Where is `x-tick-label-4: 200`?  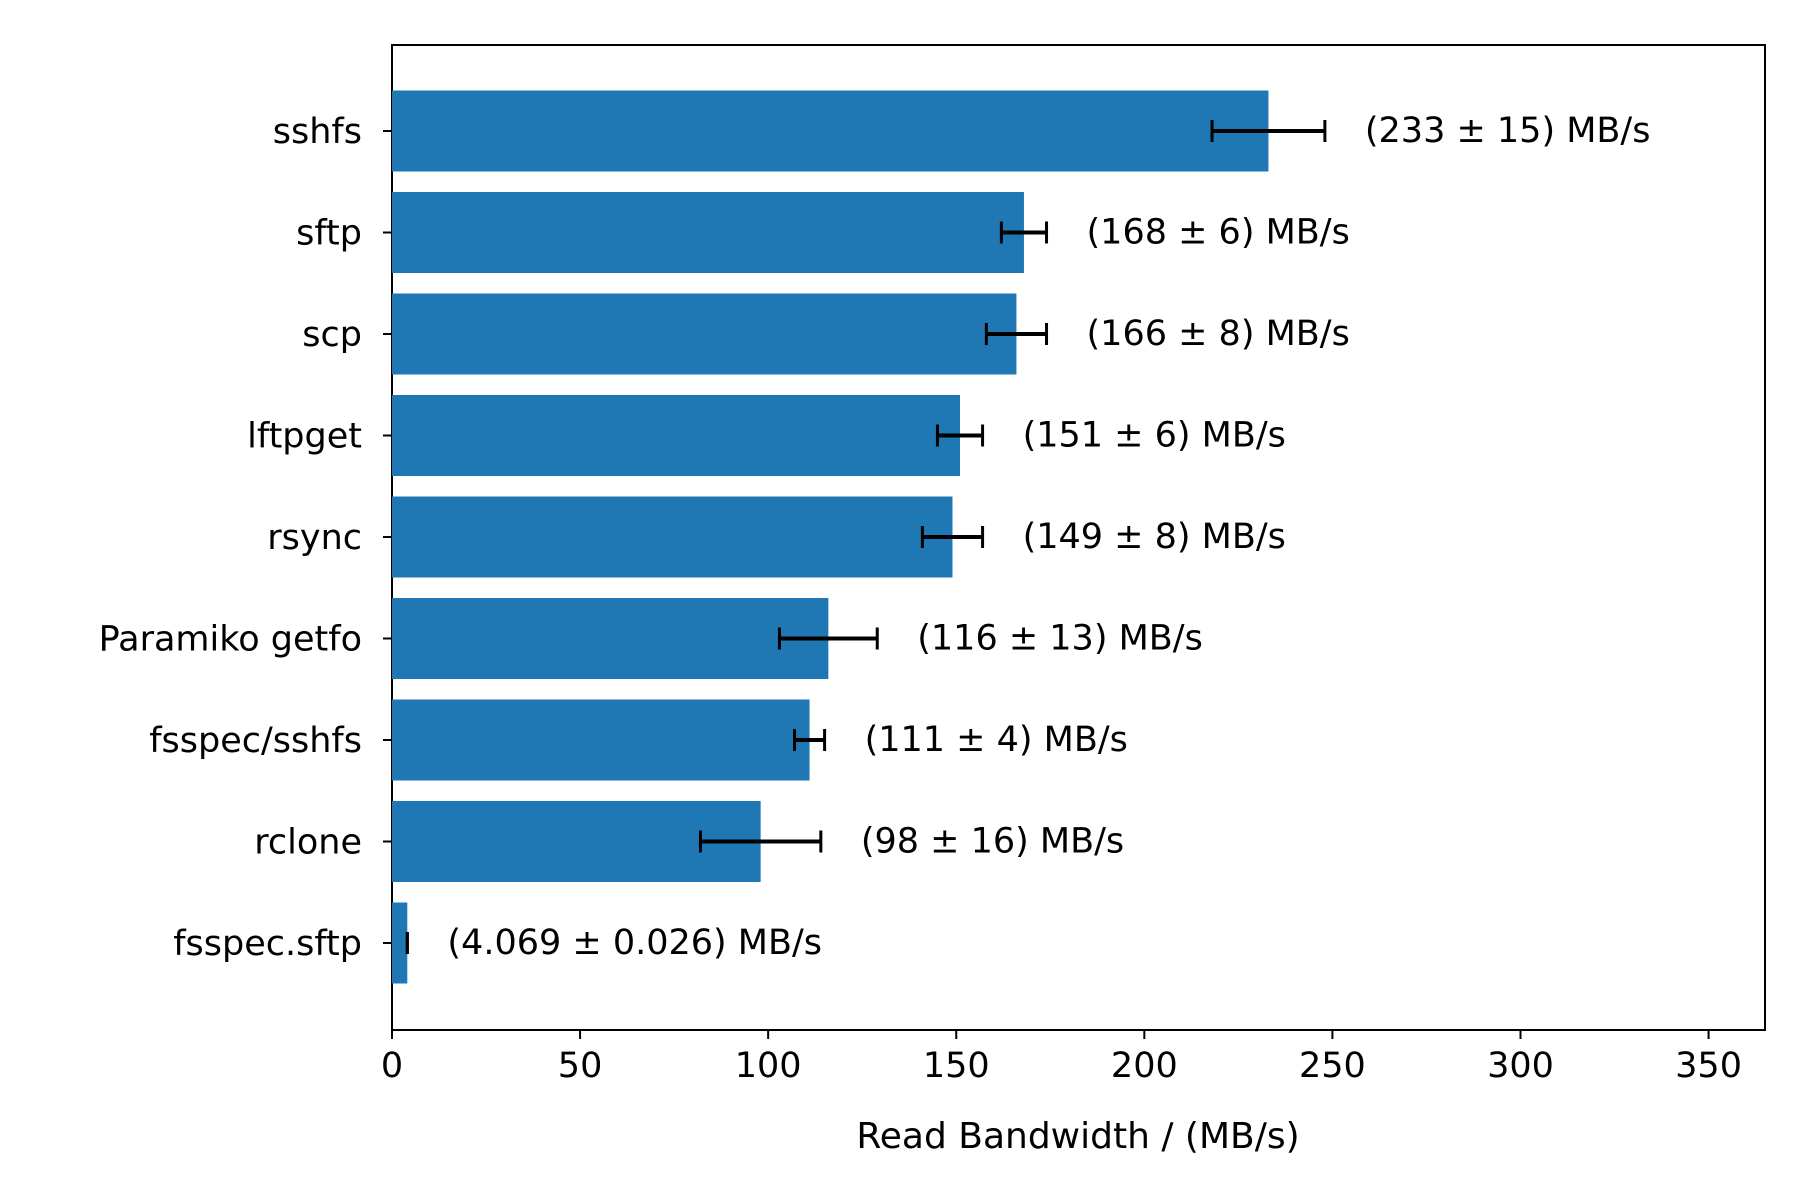
x-tick-label-4: 200 is located at coordinates (1144, 1066).